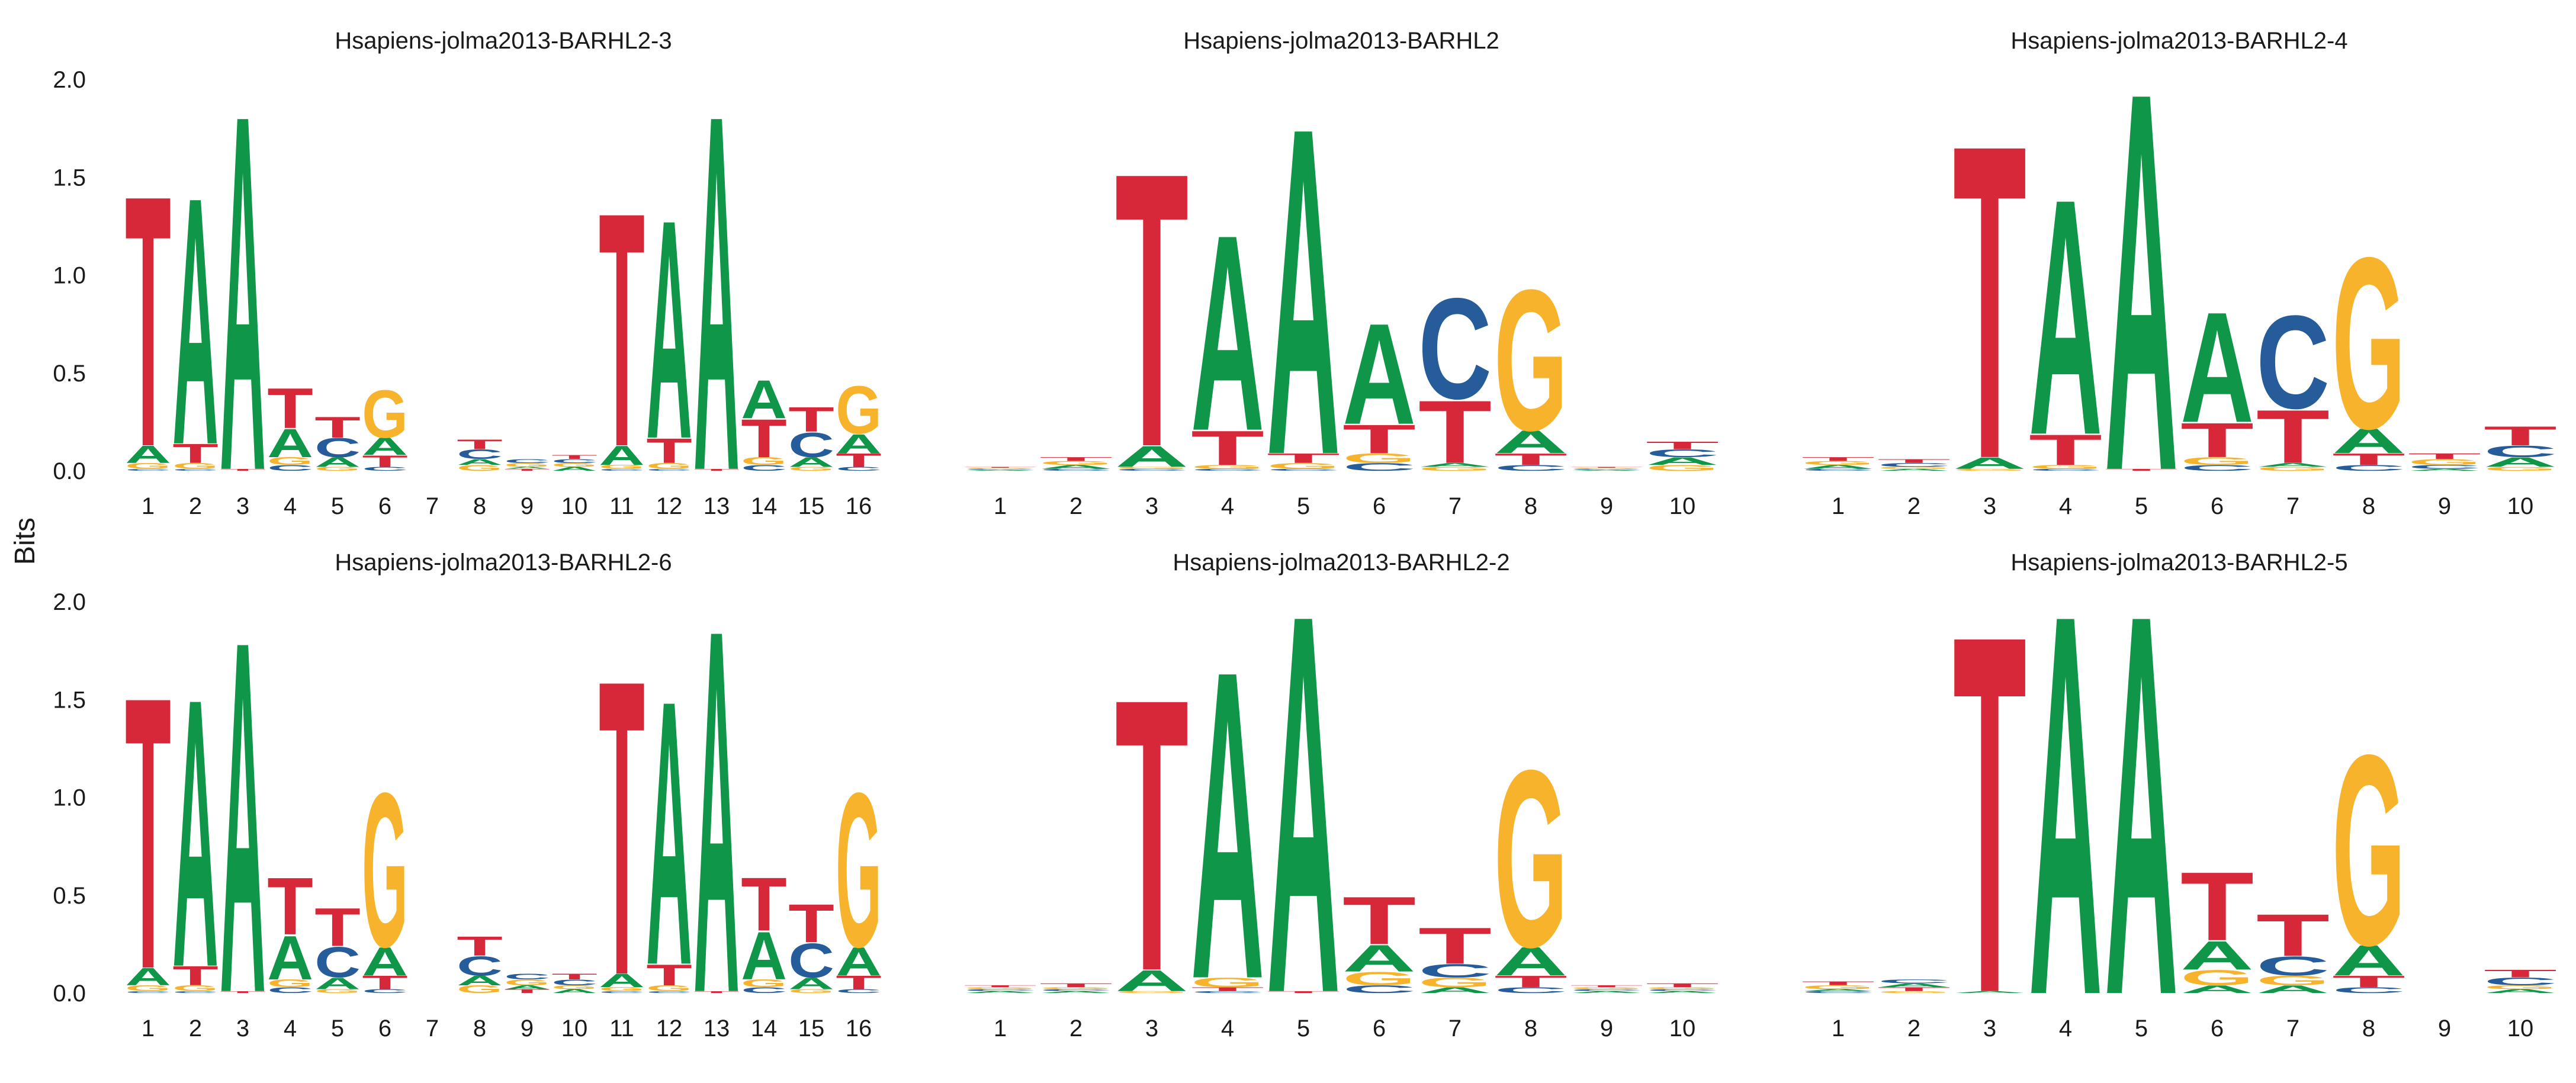 This screenshot has height=1083, width=2576. Describe the element at coordinates (1913, 506) in the screenshot. I see `x-tick-label: 2` at that location.